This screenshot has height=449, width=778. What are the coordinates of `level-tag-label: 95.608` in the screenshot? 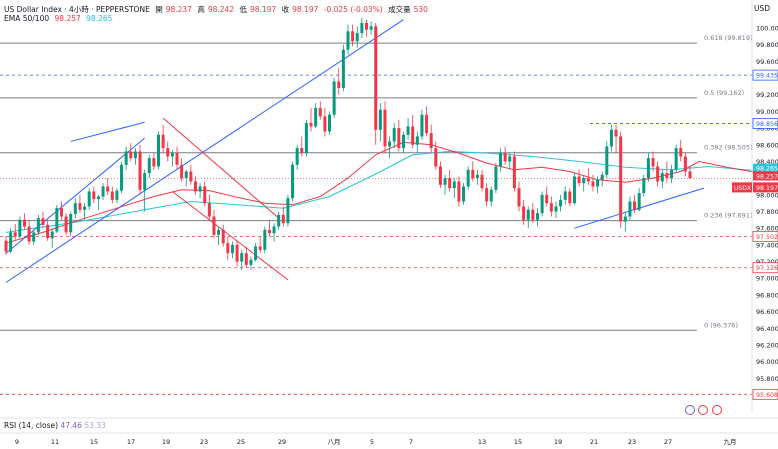 It's located at (767, 395).